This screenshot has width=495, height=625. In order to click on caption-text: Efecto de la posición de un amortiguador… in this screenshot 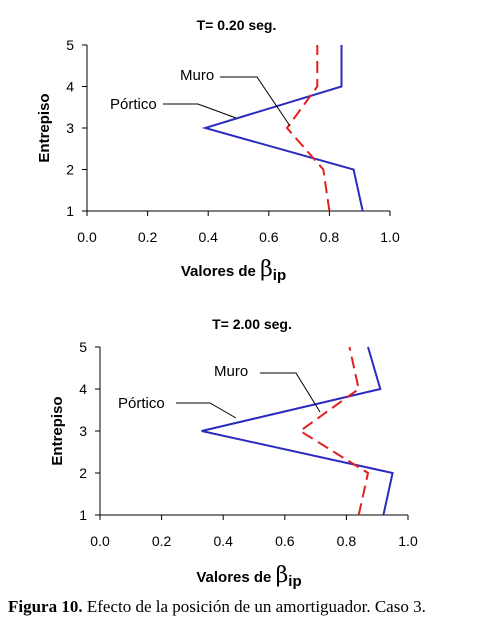, I will do `click(254, 606)`.